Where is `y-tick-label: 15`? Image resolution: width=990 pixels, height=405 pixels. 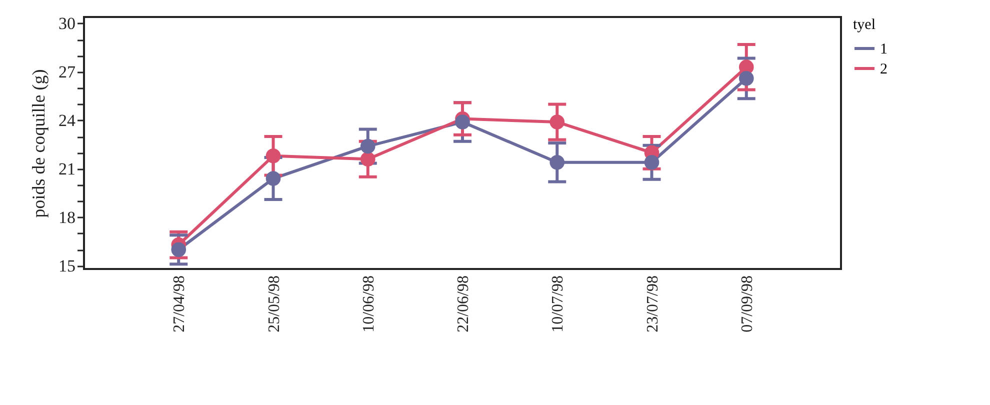 y-tick-label: 15 is located at coordinates (67, 266).